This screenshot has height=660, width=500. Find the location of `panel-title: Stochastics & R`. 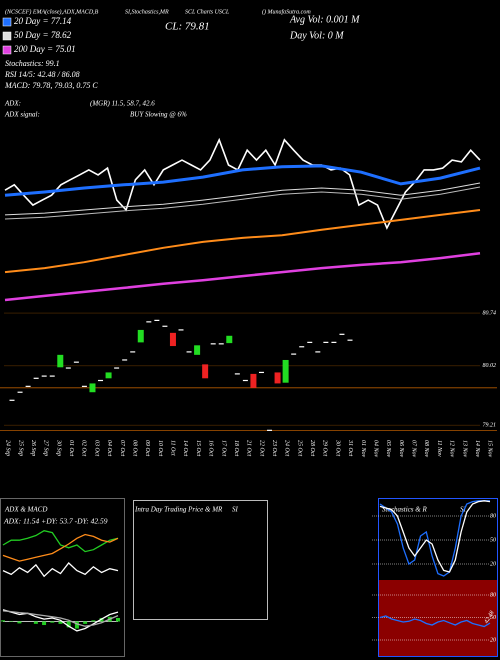

panel-title: Stochastics & R is located at coordinates (404, 510).